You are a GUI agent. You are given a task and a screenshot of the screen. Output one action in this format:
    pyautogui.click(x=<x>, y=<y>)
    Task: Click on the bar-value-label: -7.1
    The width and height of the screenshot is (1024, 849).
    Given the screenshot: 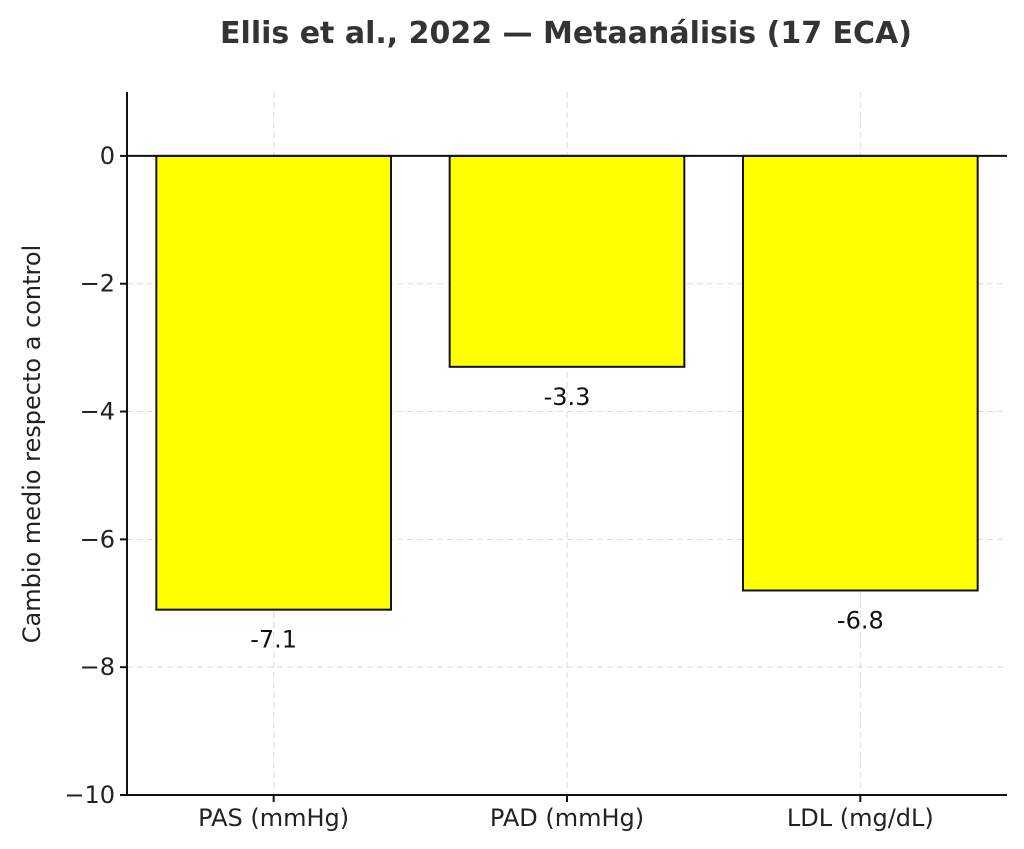 What is the action you would take?
    pyautogui.click(x=273, y=640)
    